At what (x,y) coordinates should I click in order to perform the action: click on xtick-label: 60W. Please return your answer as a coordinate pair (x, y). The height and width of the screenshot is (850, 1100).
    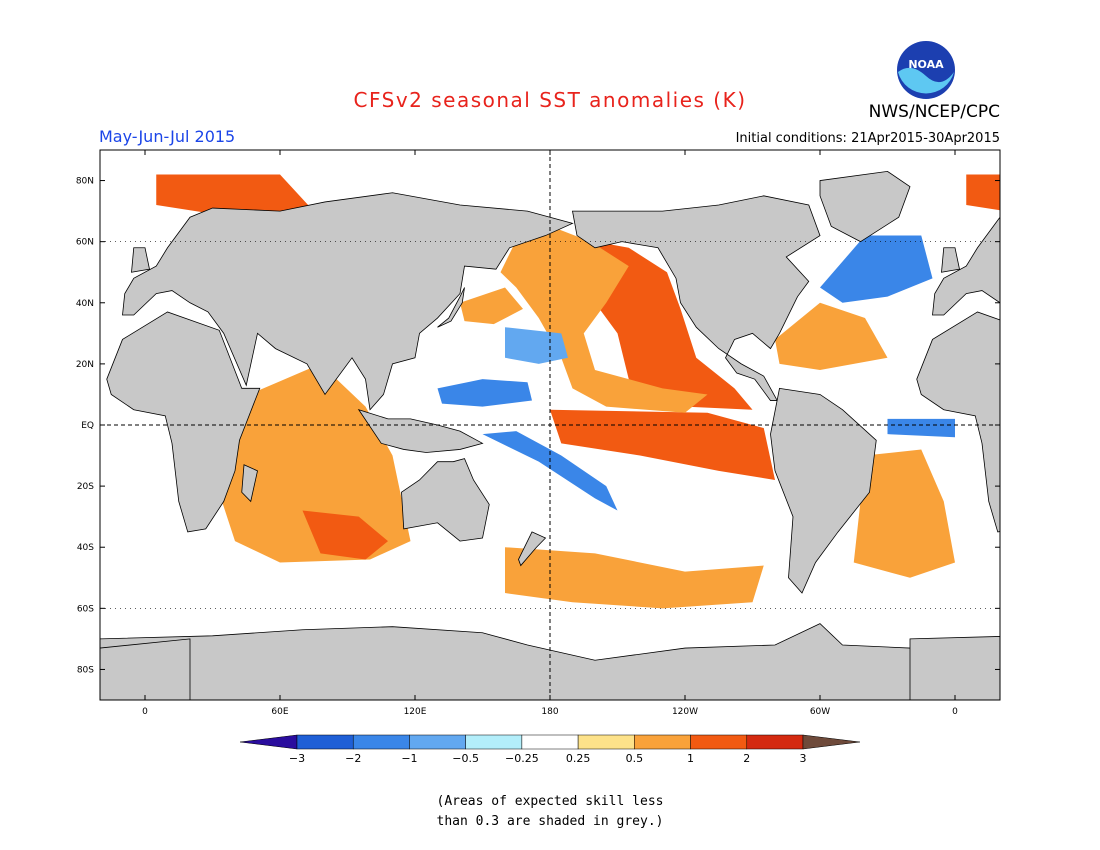
    Looking at the image, I should click on (820, 712).